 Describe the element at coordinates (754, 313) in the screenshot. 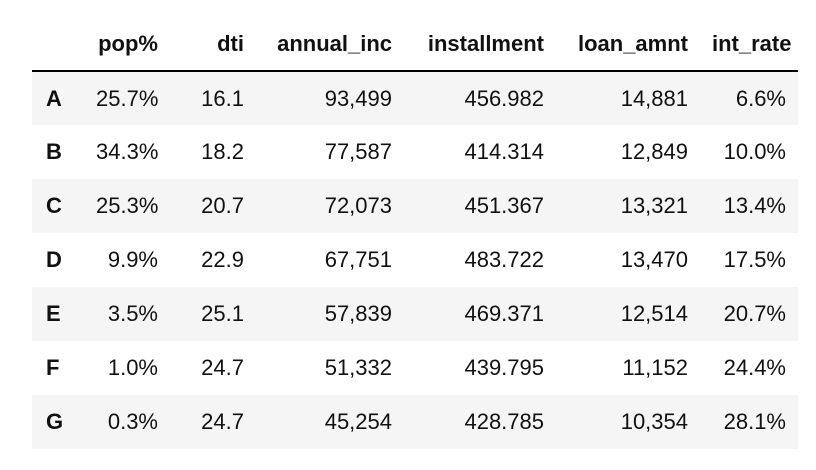

I see `cell-int-rate: 20.7%` at that location.